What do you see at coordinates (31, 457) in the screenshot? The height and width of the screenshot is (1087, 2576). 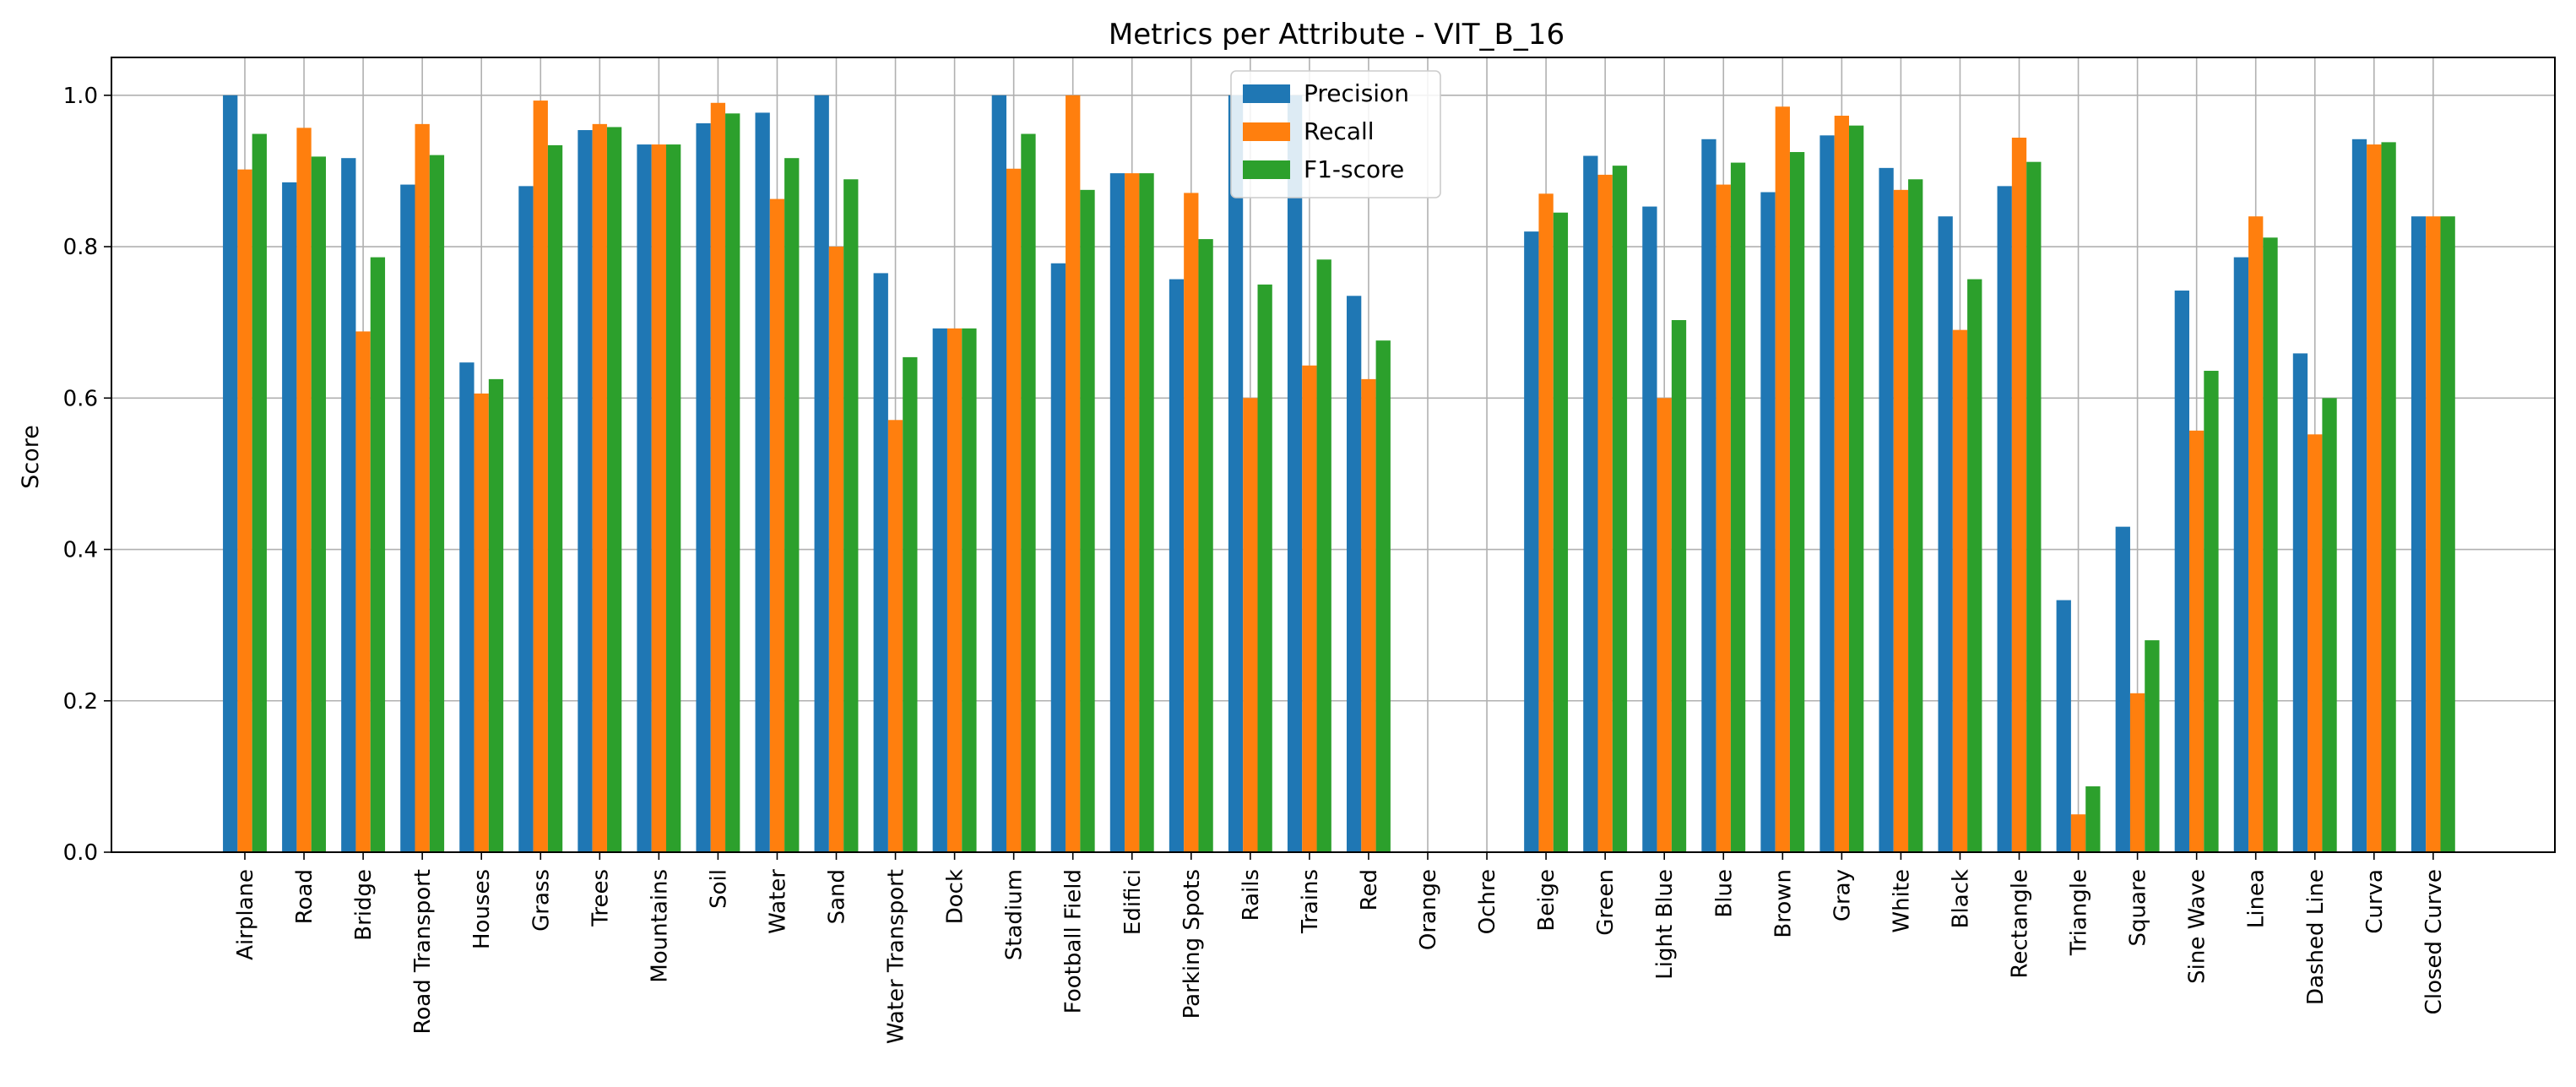 I see `y-axis-label: Score` at bounding box center [31, 457].